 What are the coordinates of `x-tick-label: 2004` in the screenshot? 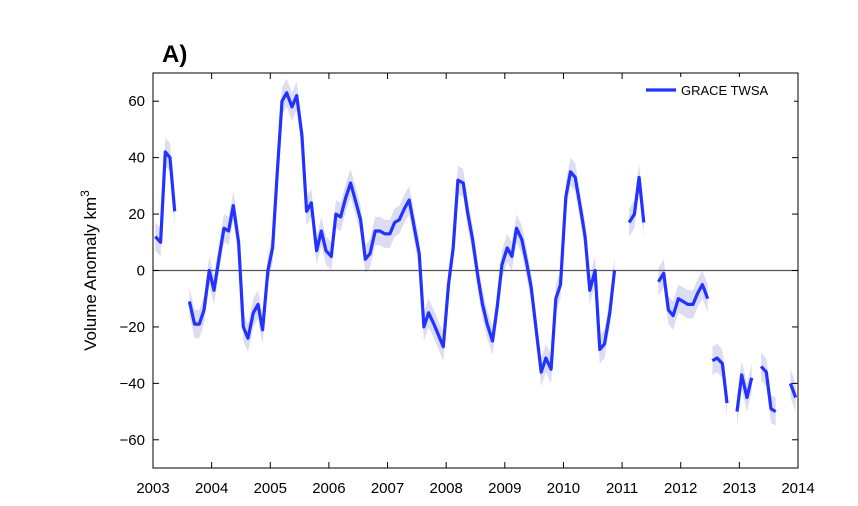 It's located at (211, 488).